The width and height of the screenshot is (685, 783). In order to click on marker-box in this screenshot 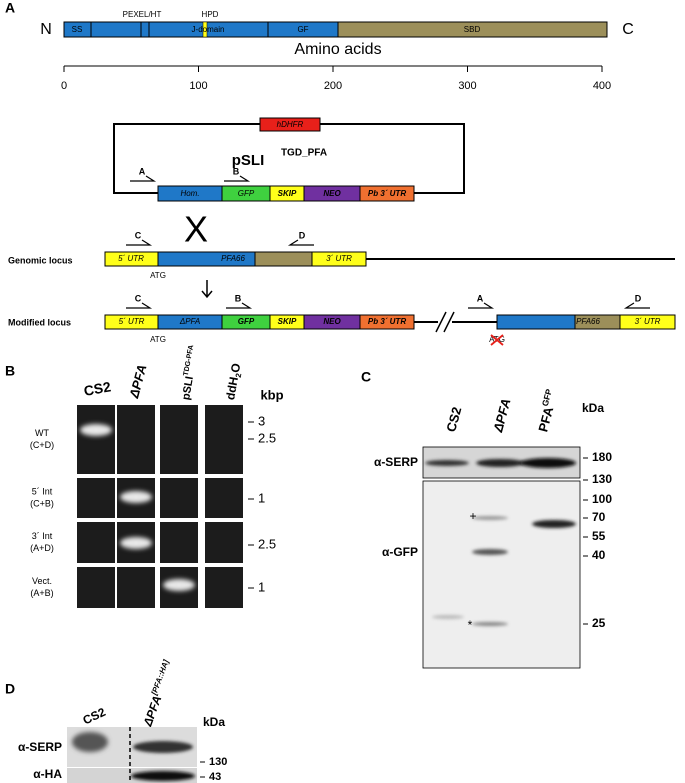, I will do `click(290, 124)`.